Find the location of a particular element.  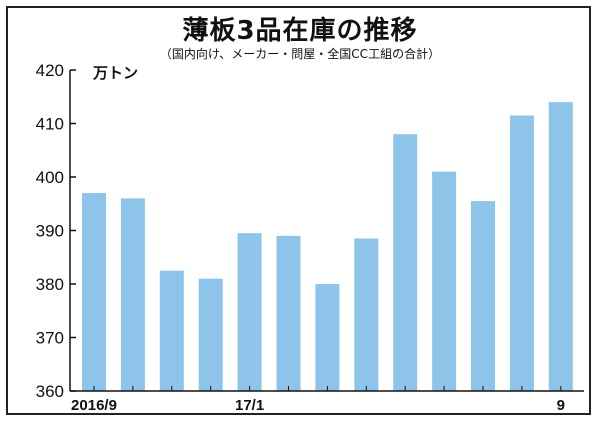

y-unit-label: 万トン is located at coordinates (116, 73).